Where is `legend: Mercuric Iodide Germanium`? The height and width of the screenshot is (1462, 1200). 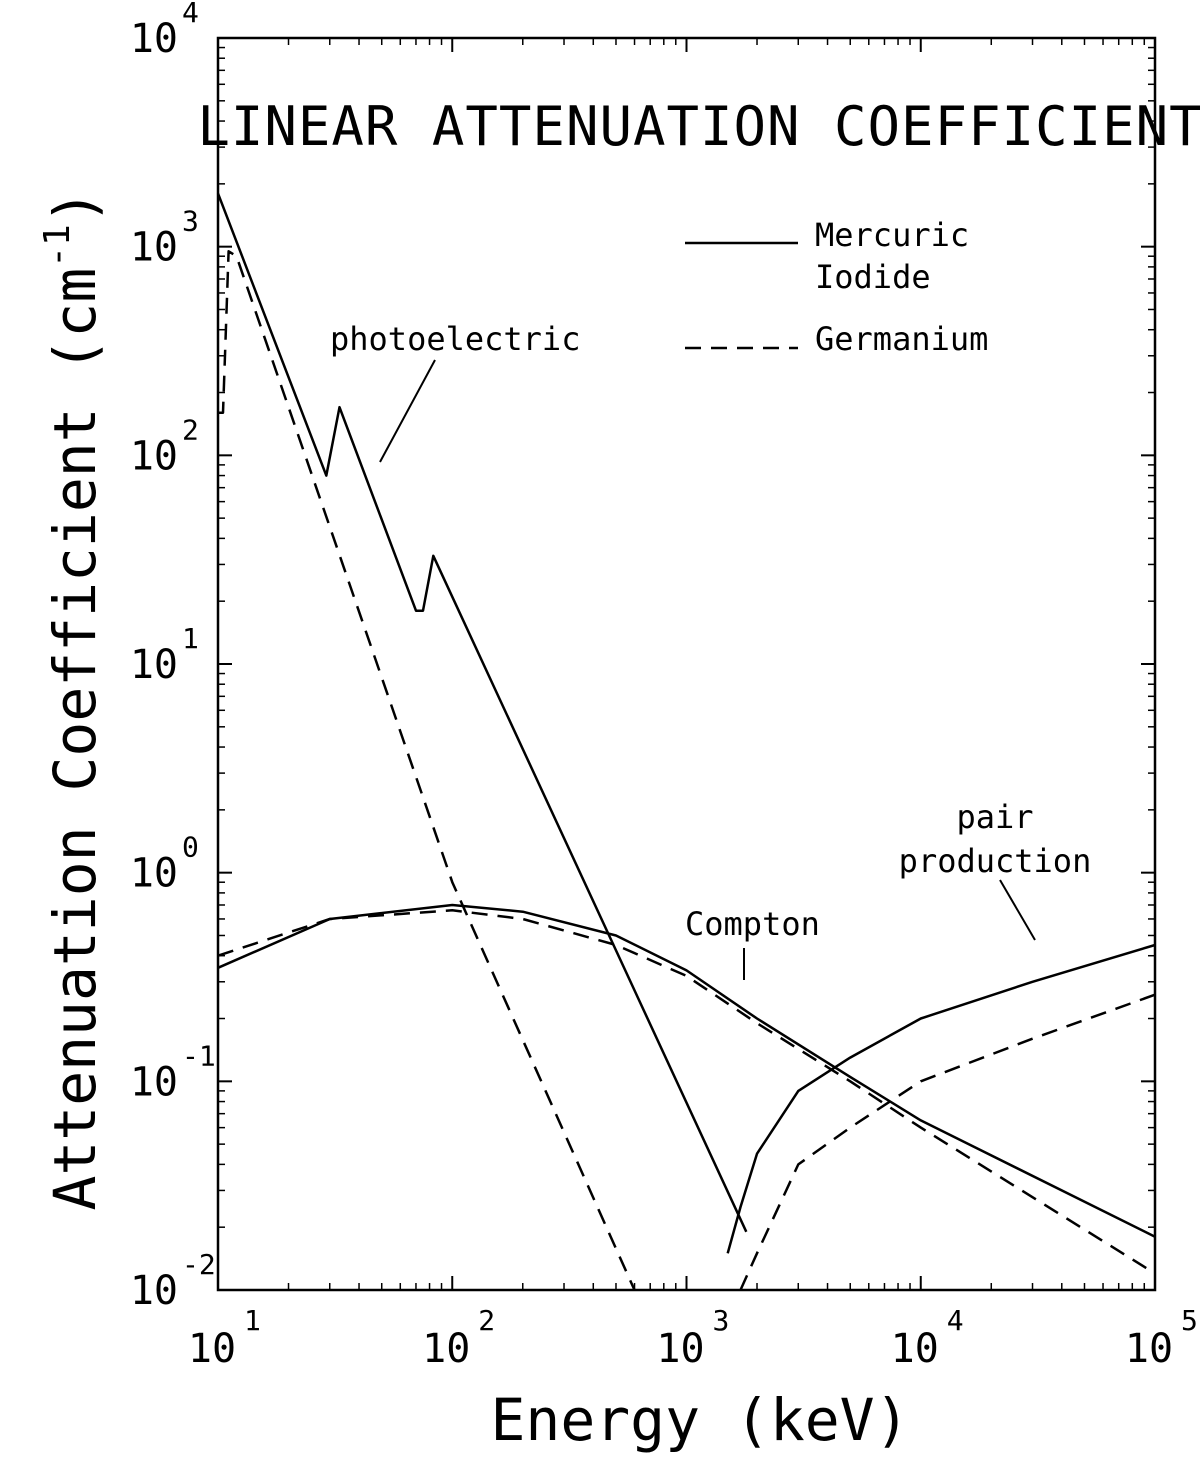
legend: Mercuric Iodide Germanium is located at coordinates (836, 287).